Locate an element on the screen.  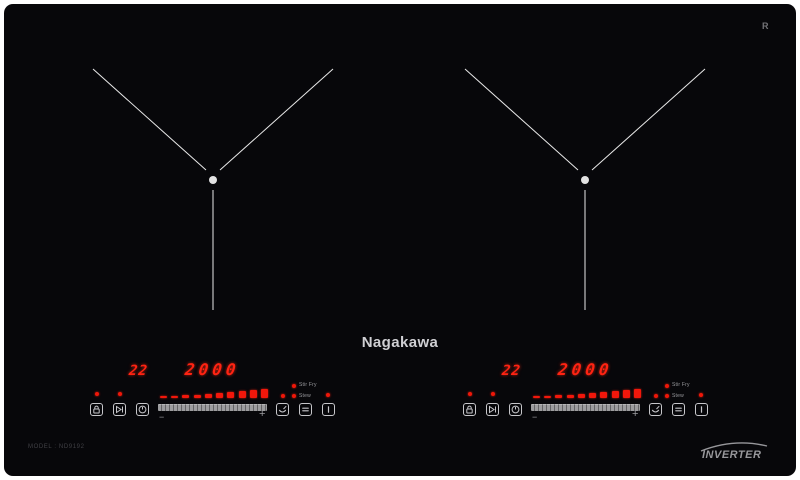
right-control-panel: 22 2000 − + Stir Fry Stew is located at coordinates (586, 392).